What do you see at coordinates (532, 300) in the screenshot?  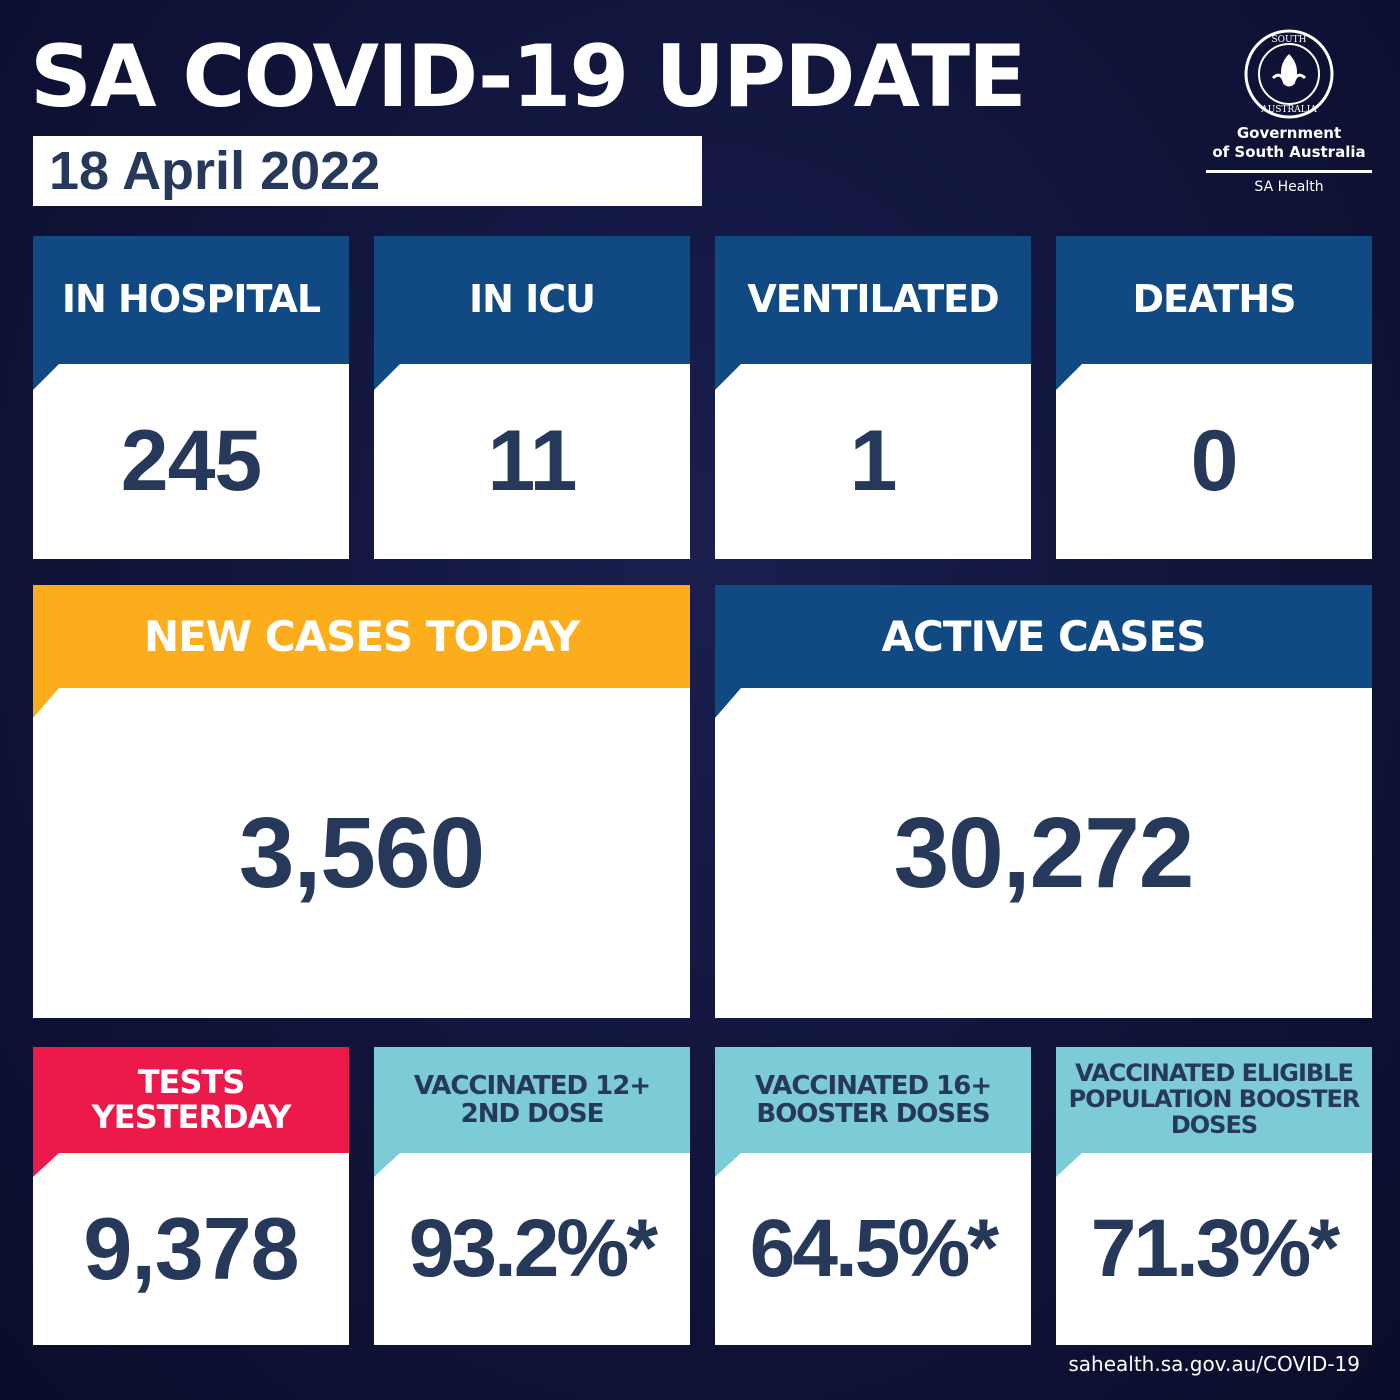 I see `stat-label: IN ICU` at bounding box center [532, 300].